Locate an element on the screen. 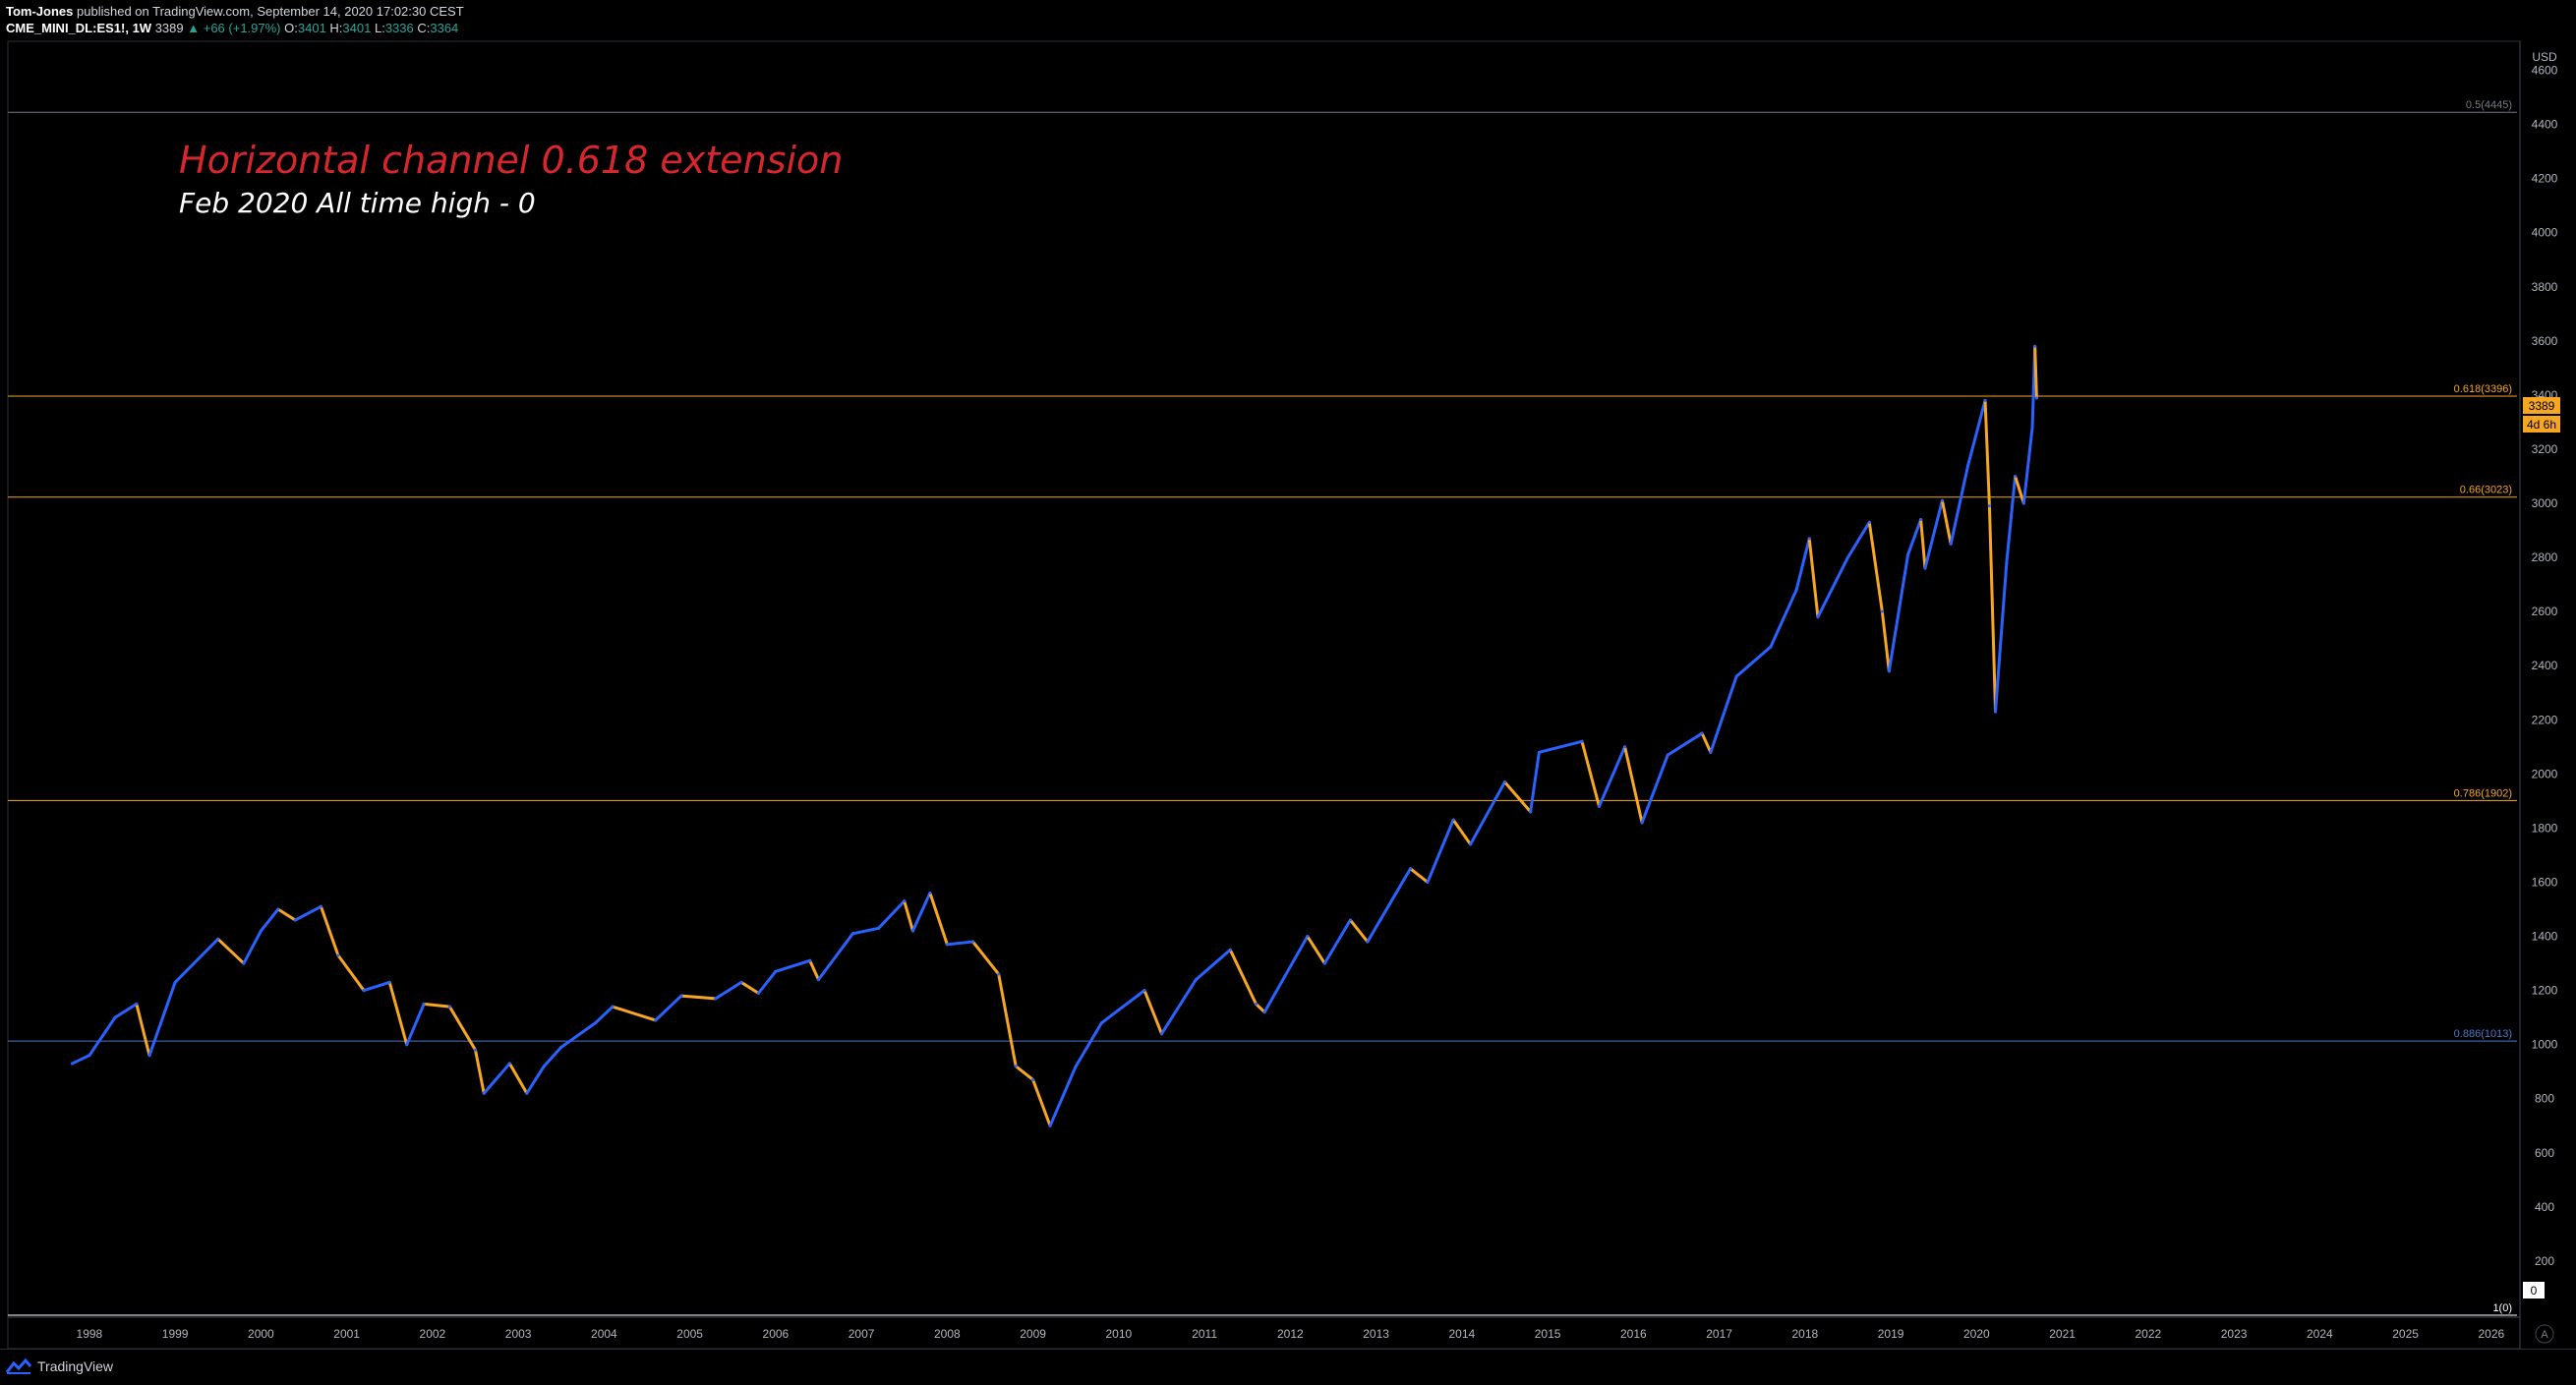 This screenshot has height=1385, width=2576. price-tick-label: 3200 is located at coordinates (2545, 449).